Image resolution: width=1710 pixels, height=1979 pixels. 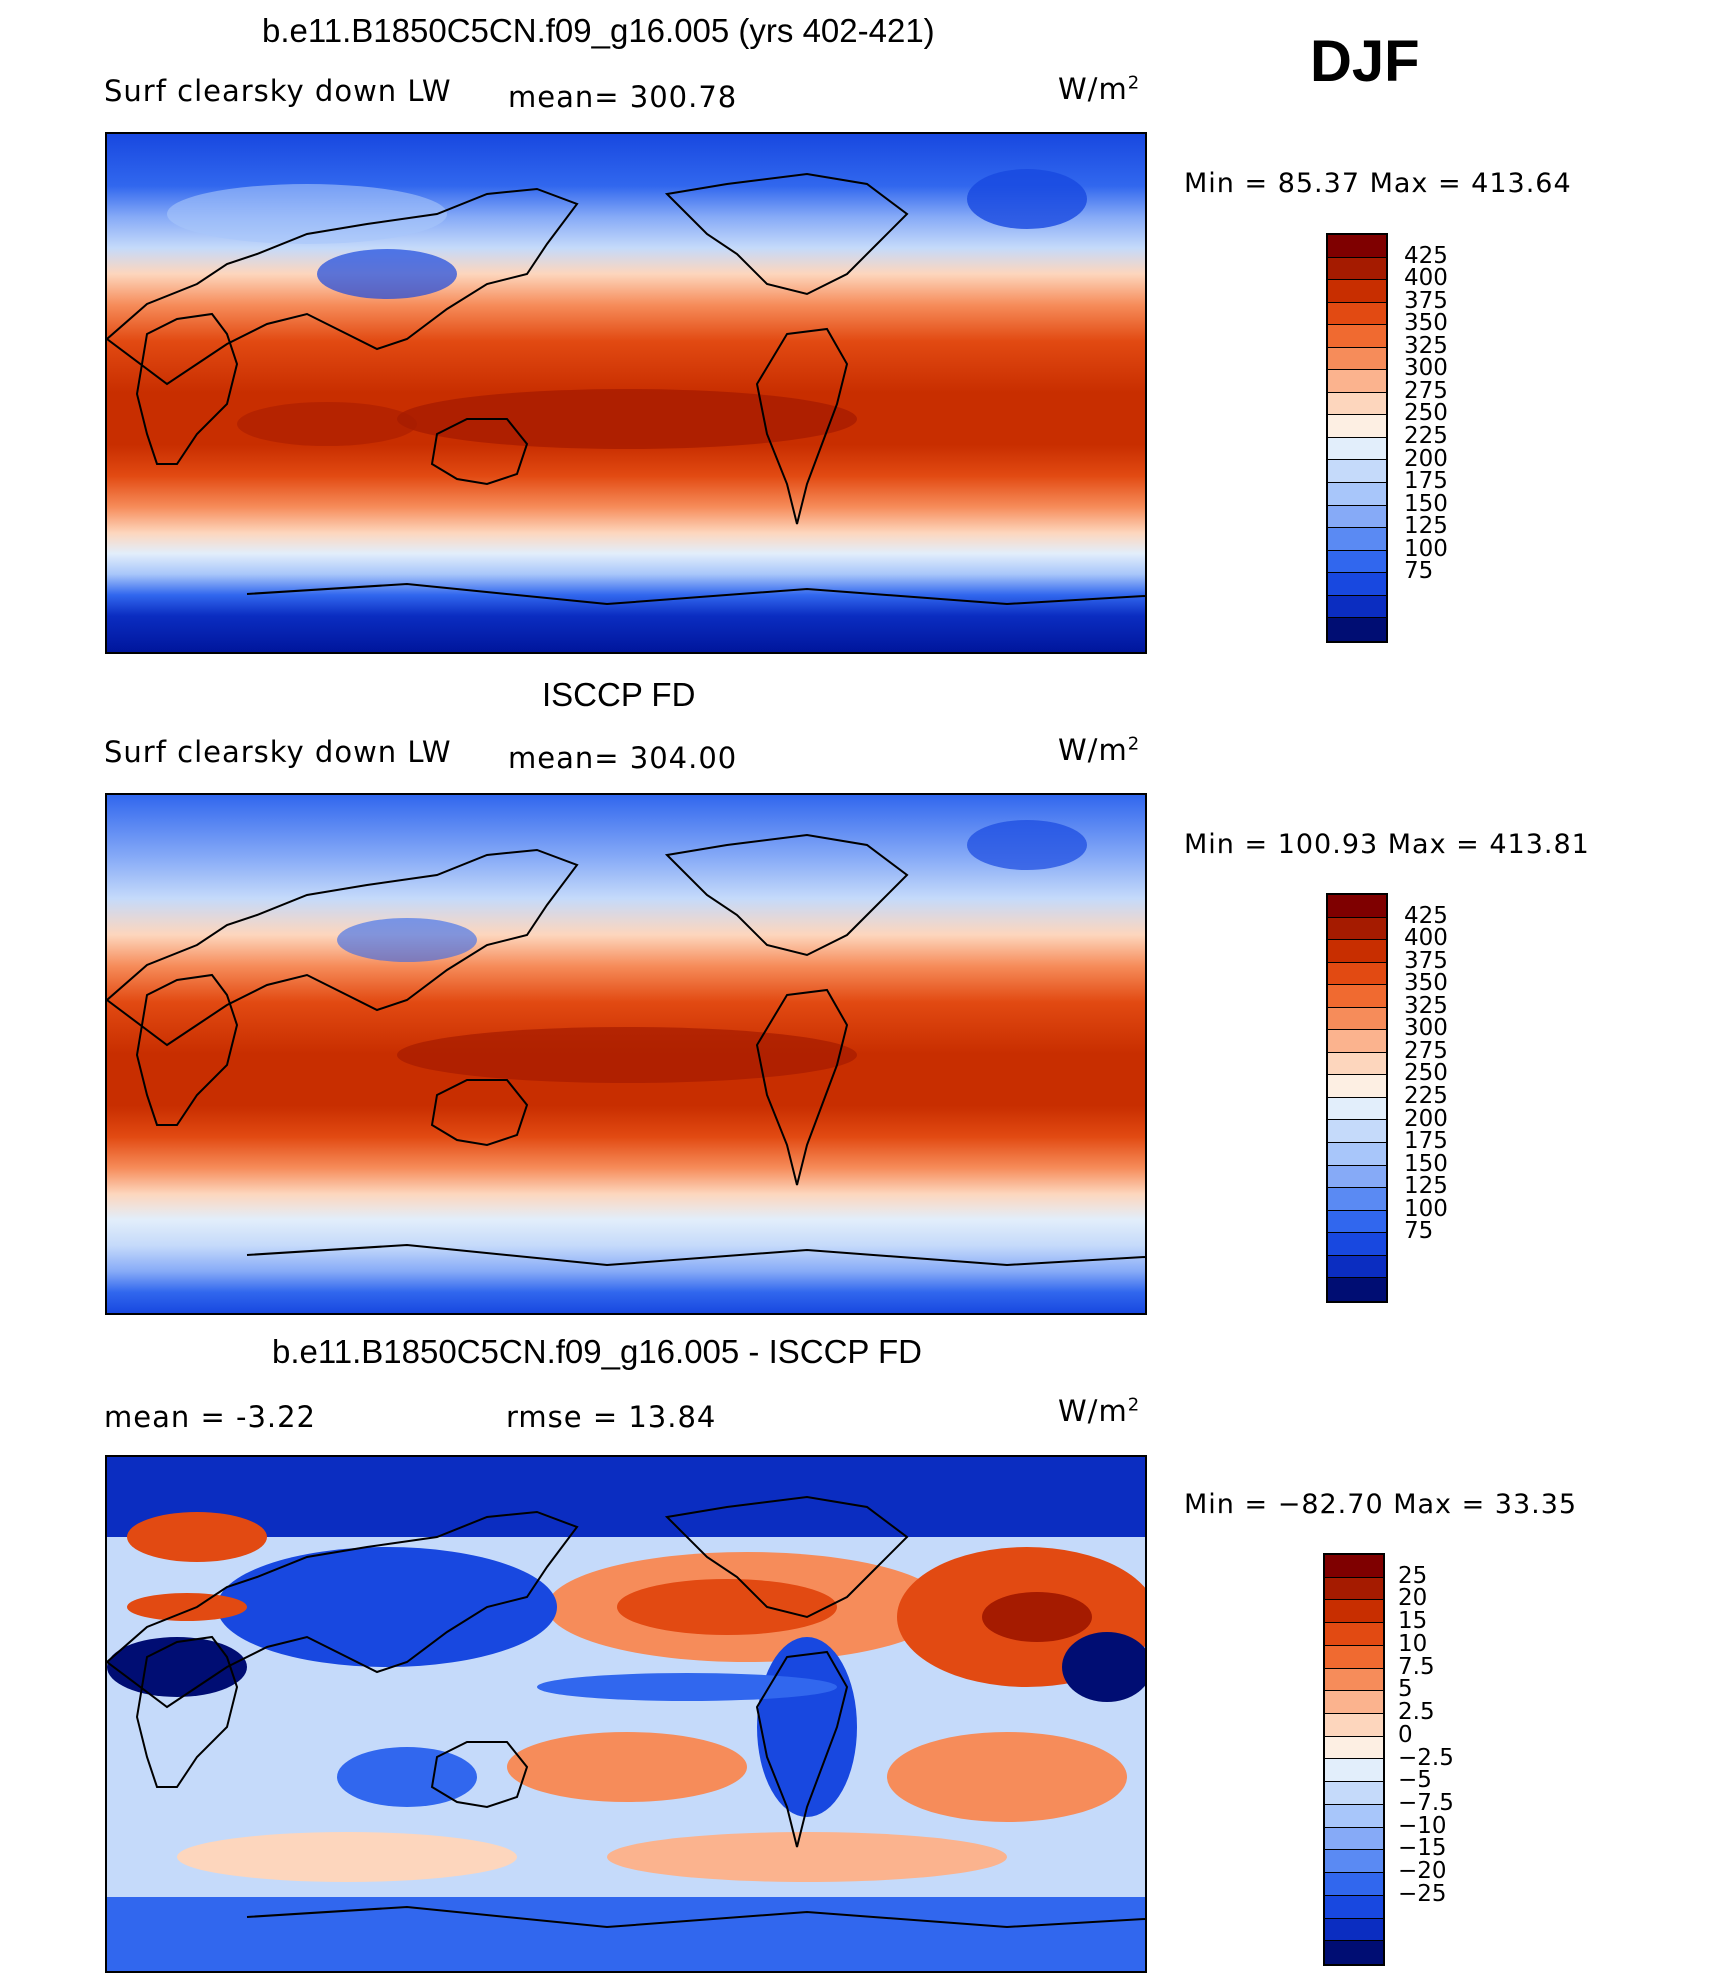 What do you see at coordinates (623, 97) in the screenshot?
I see `panel1-mean-label: mean= 300.78` at bounding box center [623, 97].